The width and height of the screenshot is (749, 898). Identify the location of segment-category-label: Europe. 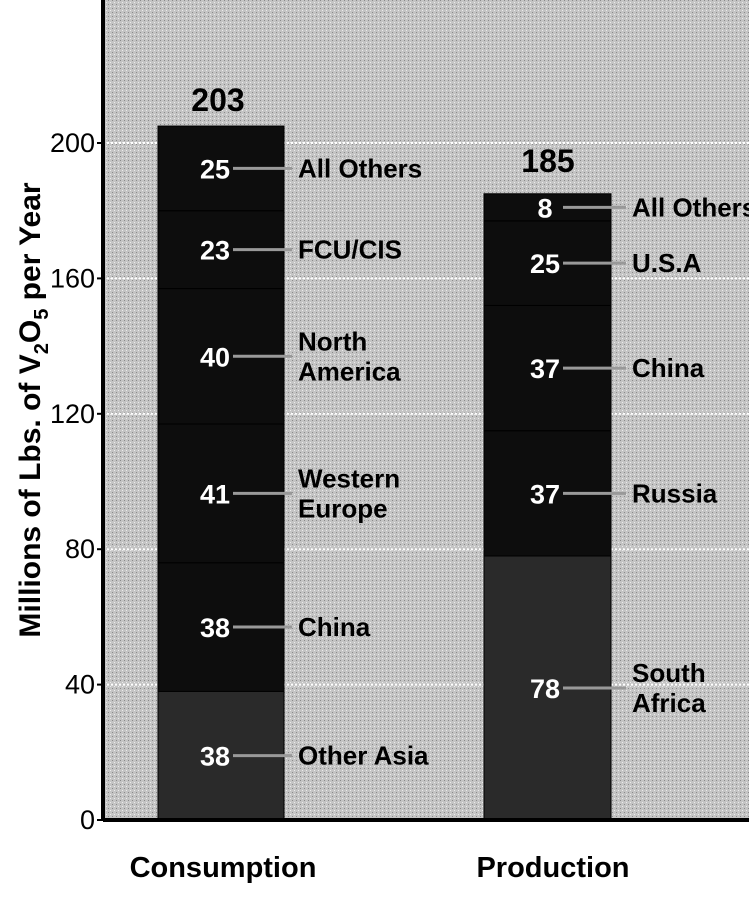
(343, 508).